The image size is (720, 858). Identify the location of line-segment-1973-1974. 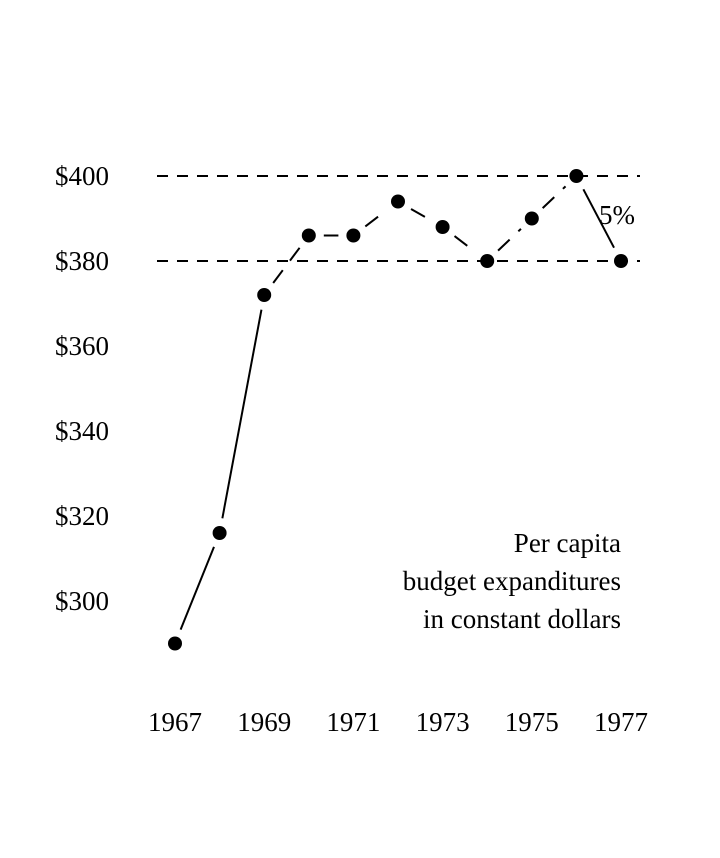
(464, 244).